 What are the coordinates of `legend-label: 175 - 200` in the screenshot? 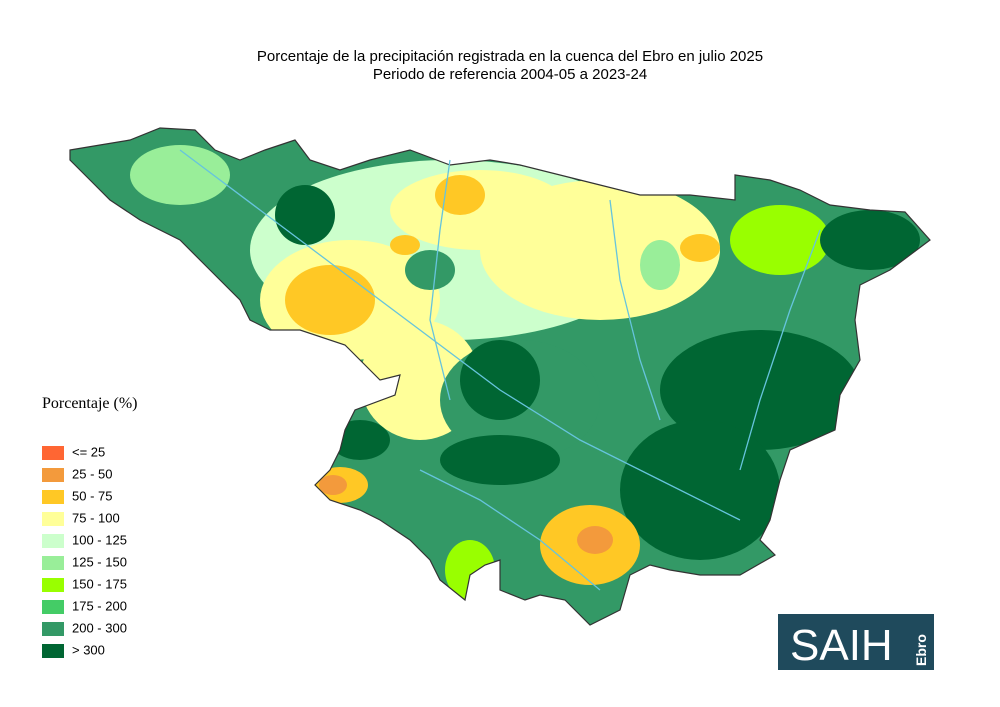 It's located at (99, 605).